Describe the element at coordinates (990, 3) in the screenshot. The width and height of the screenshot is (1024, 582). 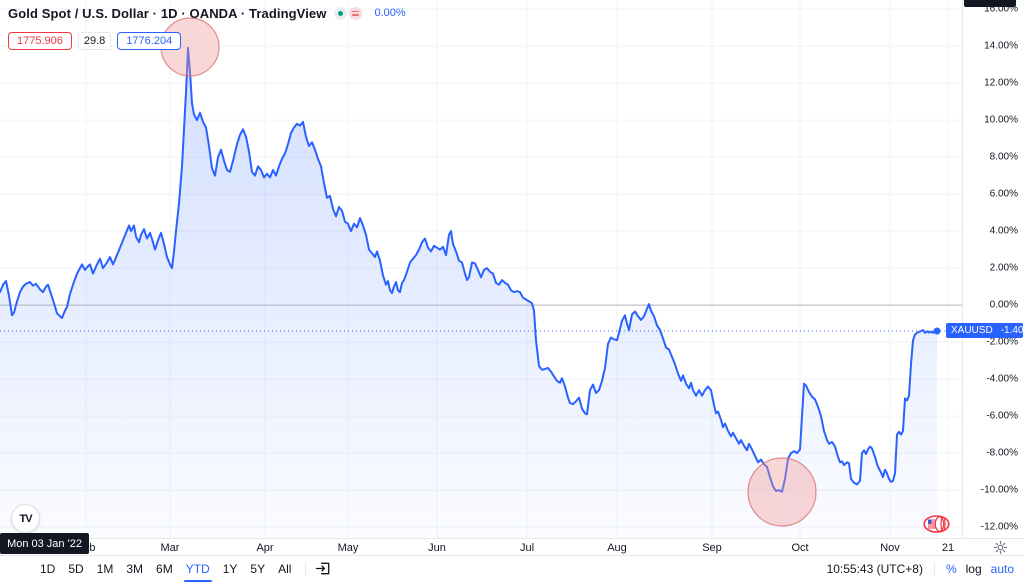
I see `crosshair-price-label-partial` at that location.